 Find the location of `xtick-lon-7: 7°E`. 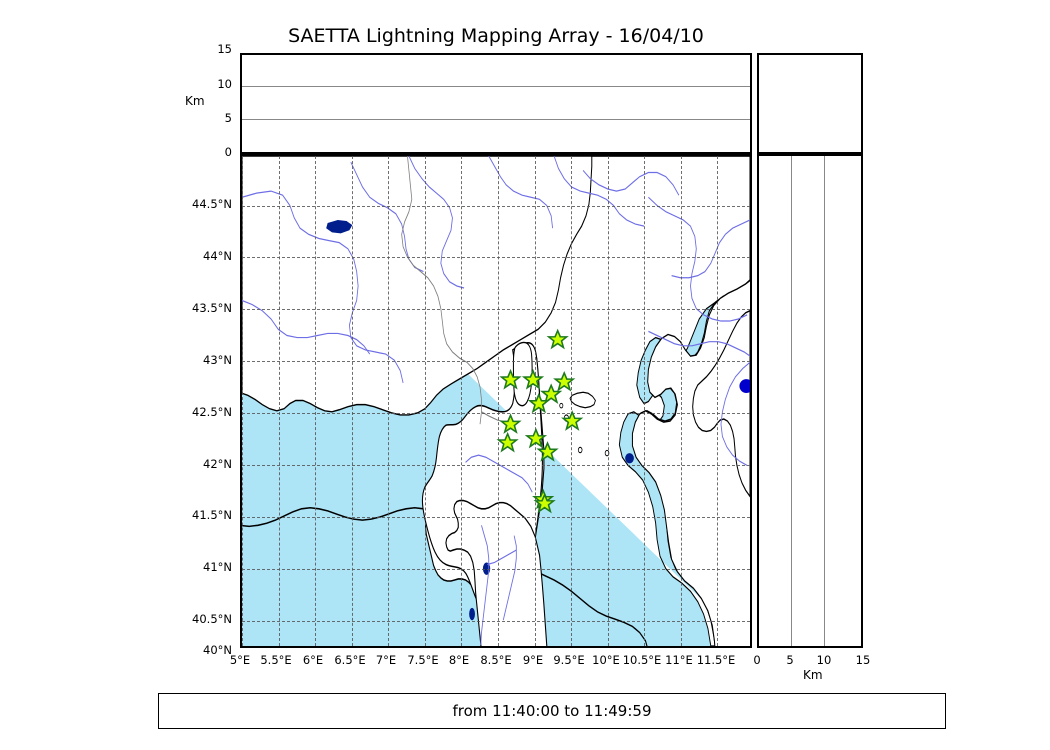

xtick-lon-7: 7°E is located at coordinates (386, 660).